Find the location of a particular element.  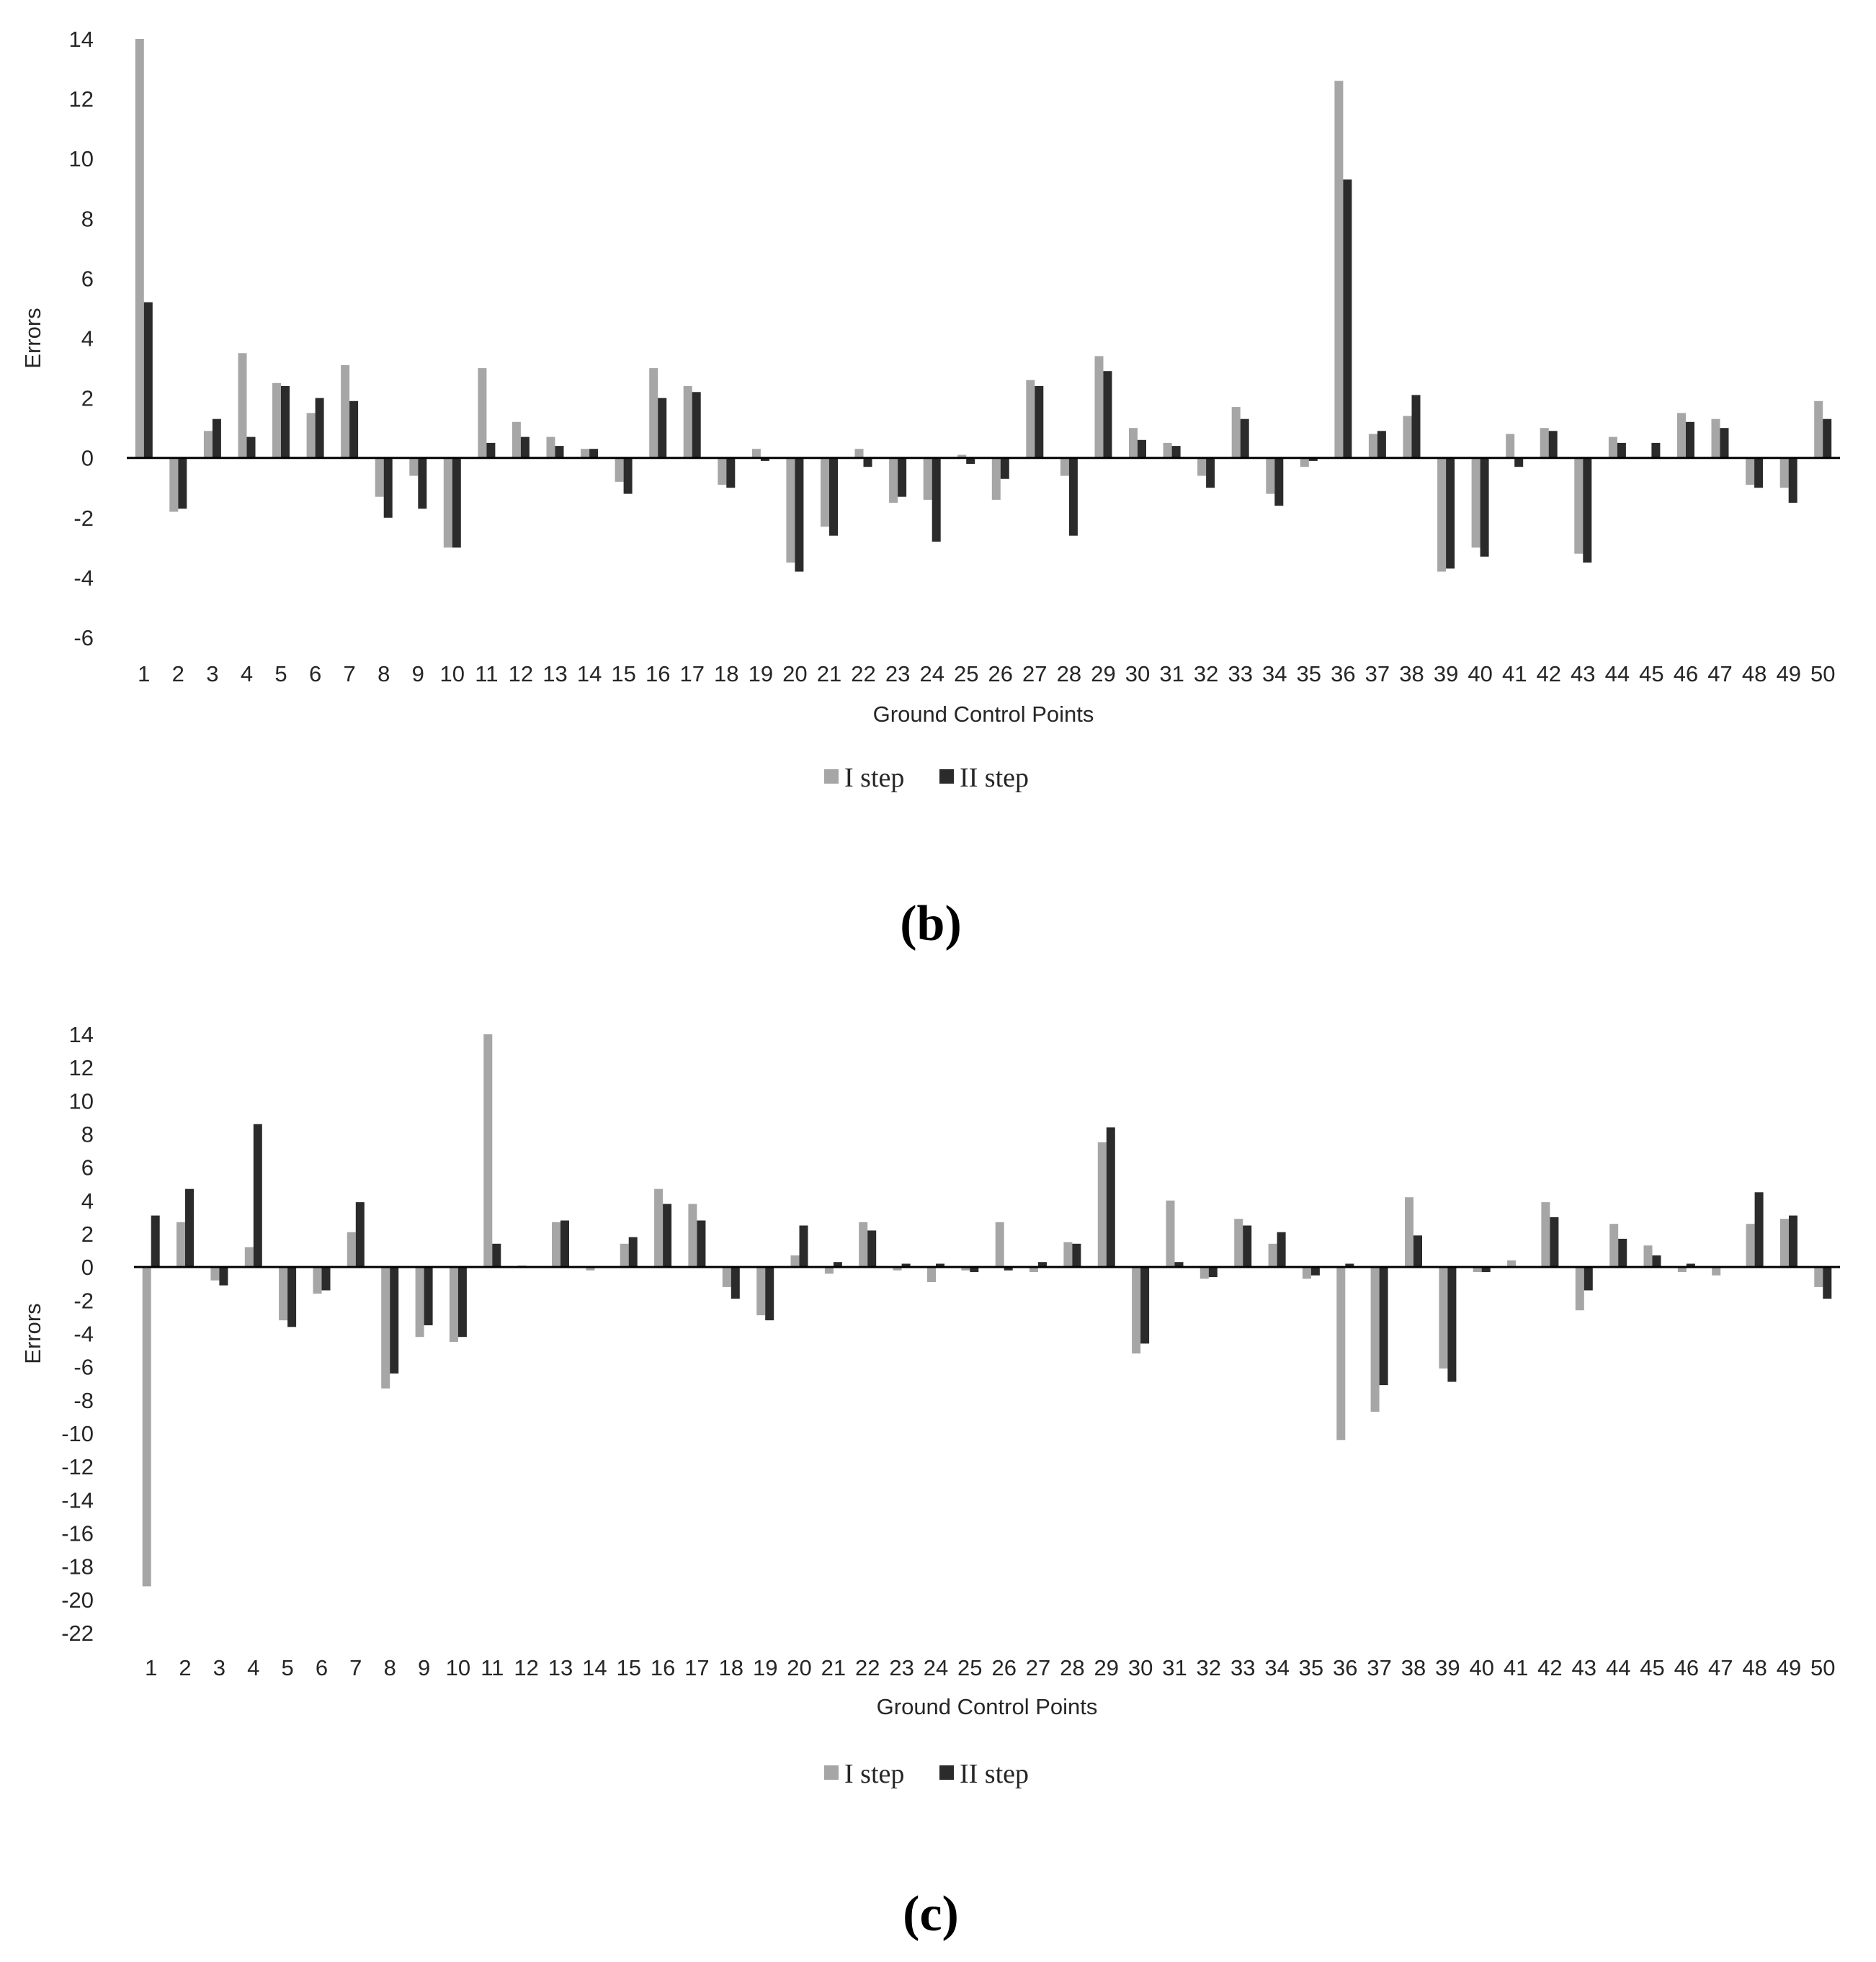

x-tick-label: 42 is located at coordinates (1548, 674).